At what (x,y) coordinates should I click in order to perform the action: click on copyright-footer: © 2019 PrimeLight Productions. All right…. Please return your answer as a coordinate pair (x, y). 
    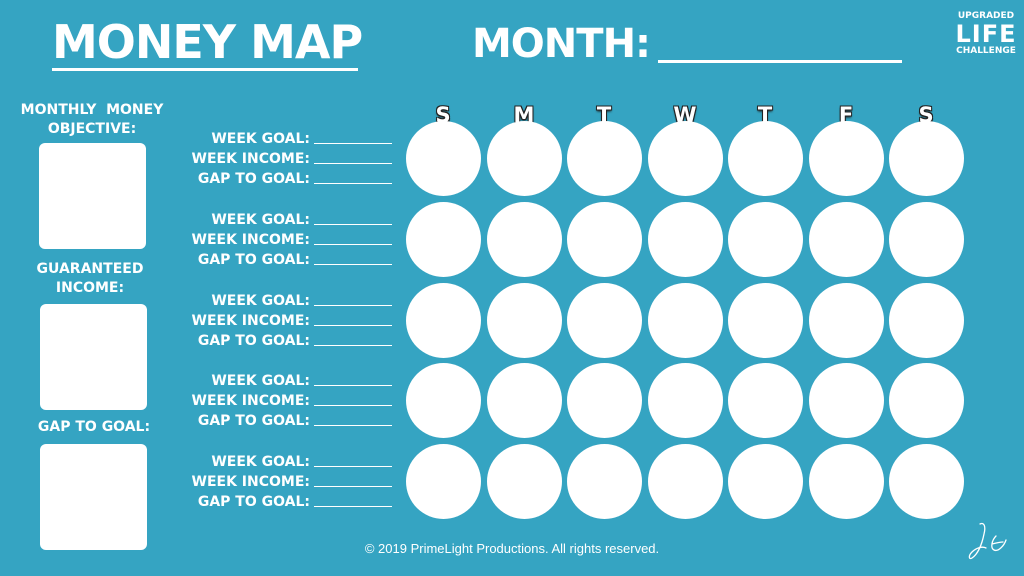
    Looking at the image, I should click on (512, 548).